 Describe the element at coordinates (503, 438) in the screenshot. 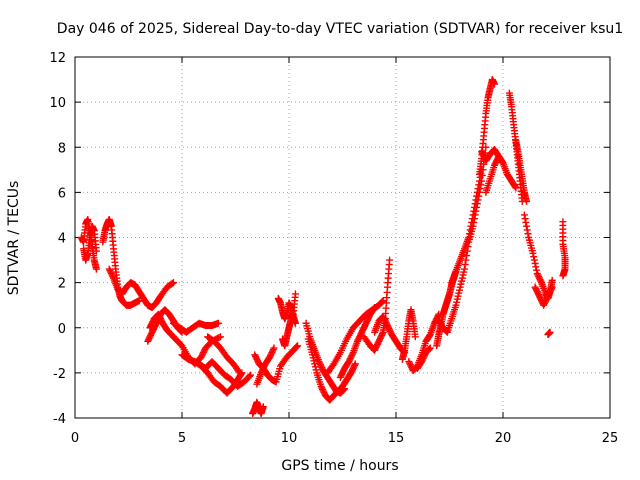

I see `x-tick-label: 20` at that location.